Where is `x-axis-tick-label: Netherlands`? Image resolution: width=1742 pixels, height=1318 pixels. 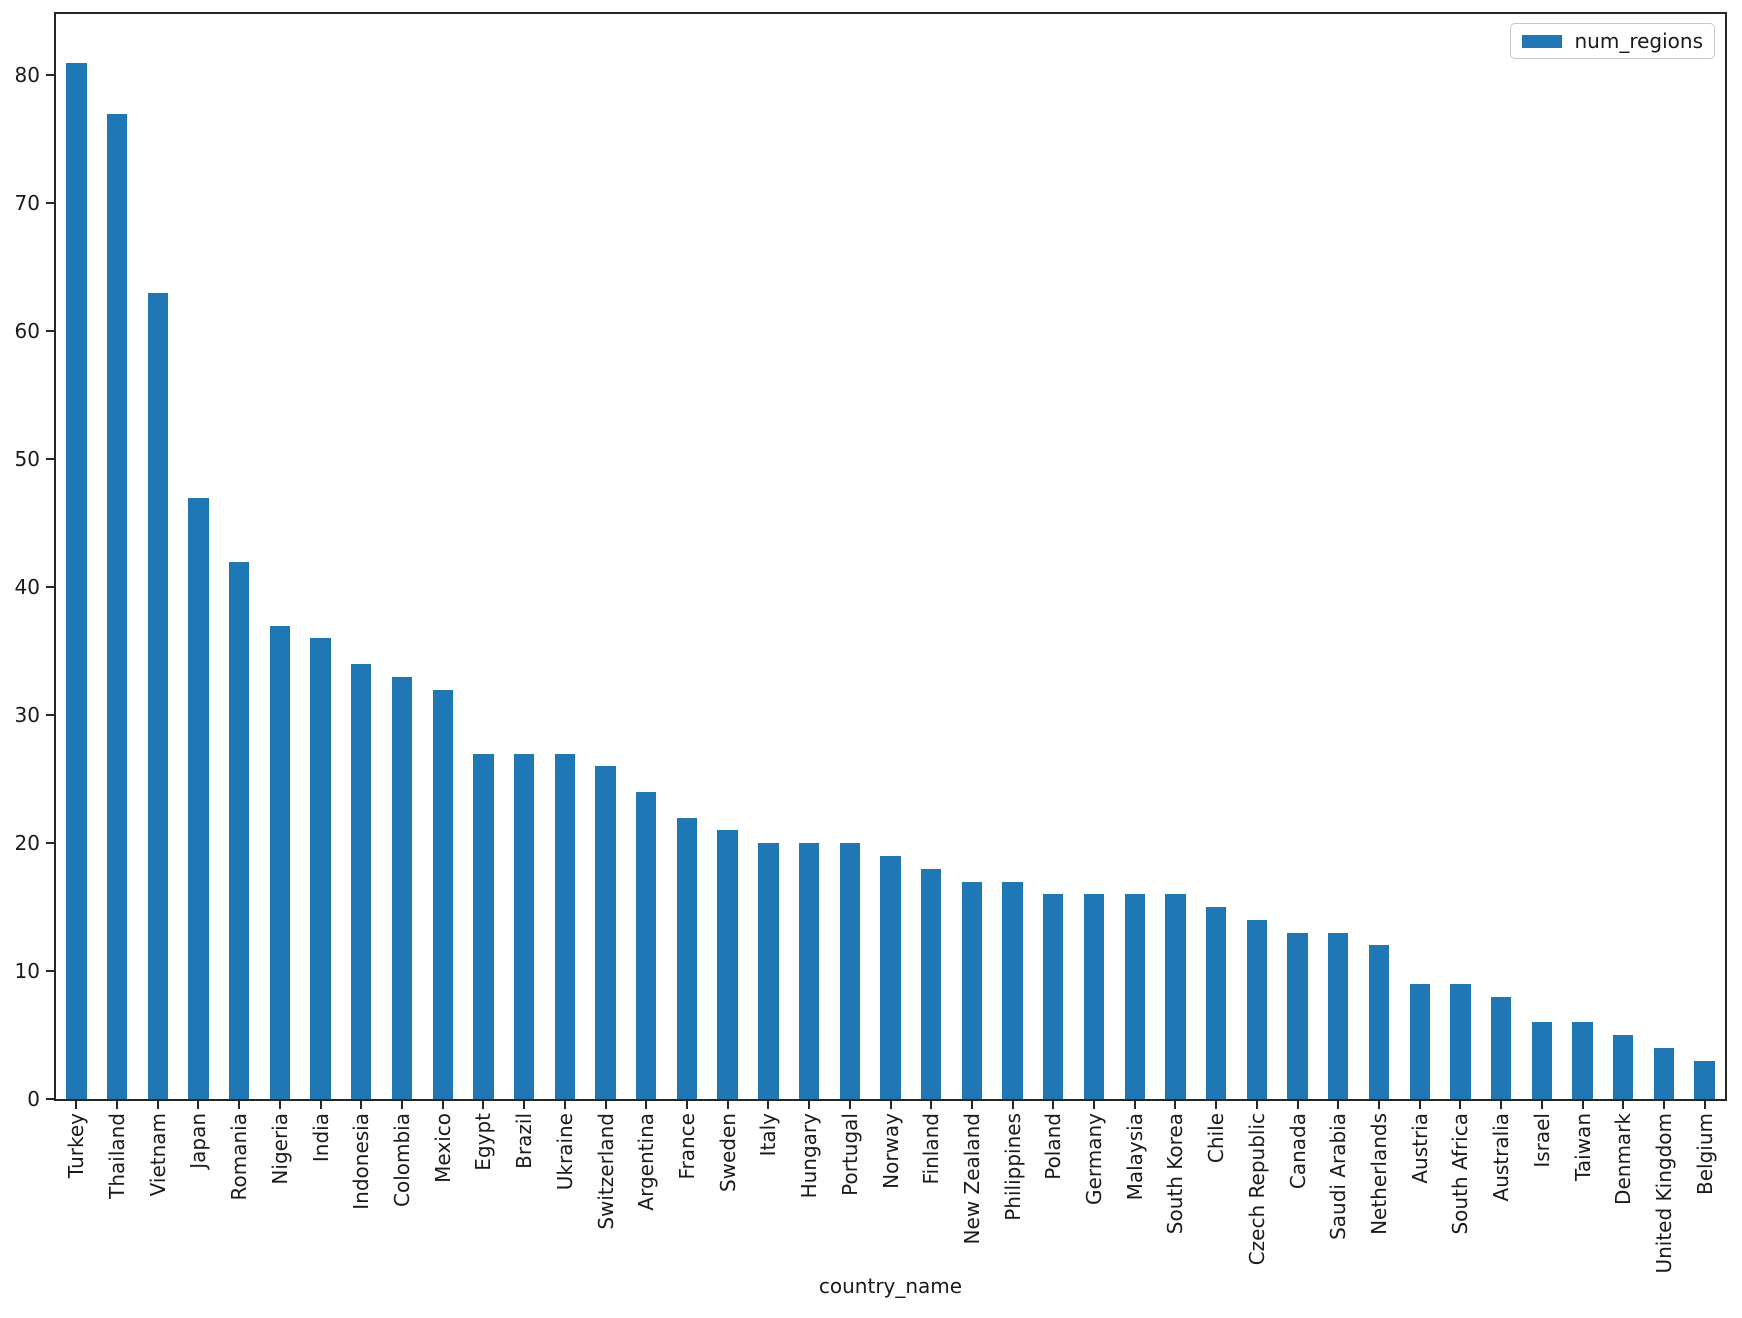
x-axis-tick-label: Netherlands is located at coordinates (1378, 1174).